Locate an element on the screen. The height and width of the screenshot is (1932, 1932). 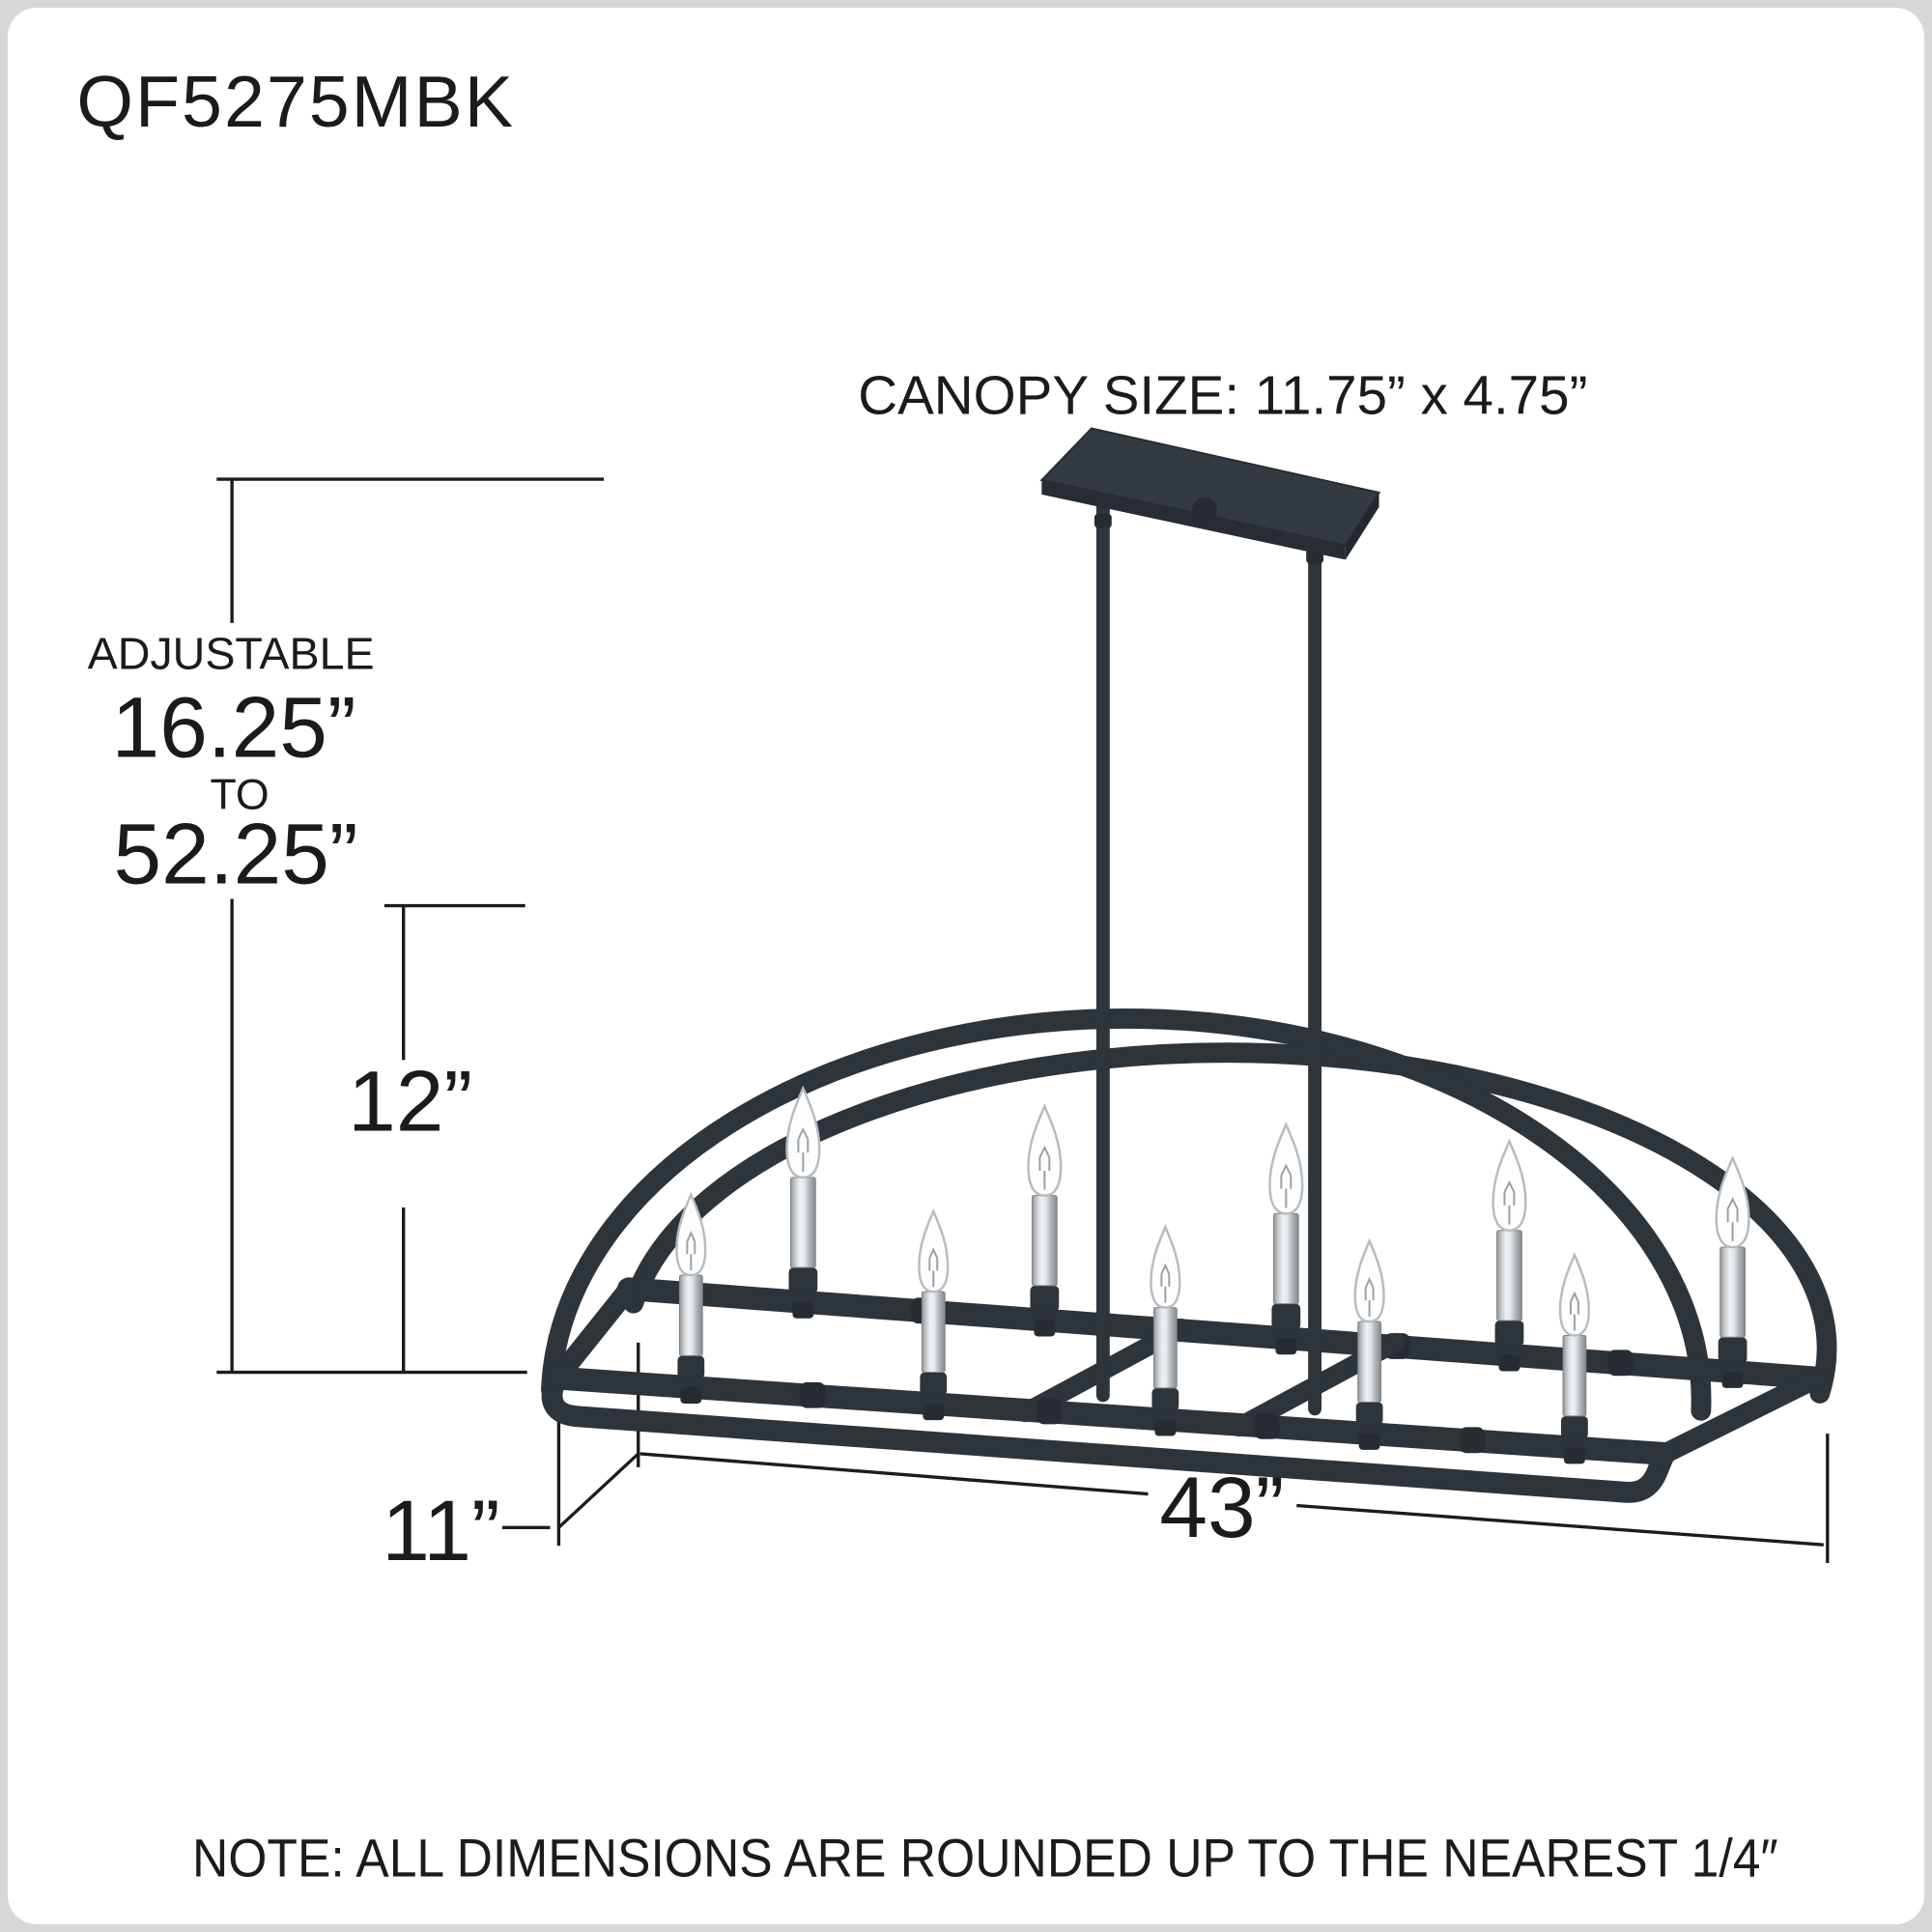
ceiling-canopy is located at coordinates (1210, 493).